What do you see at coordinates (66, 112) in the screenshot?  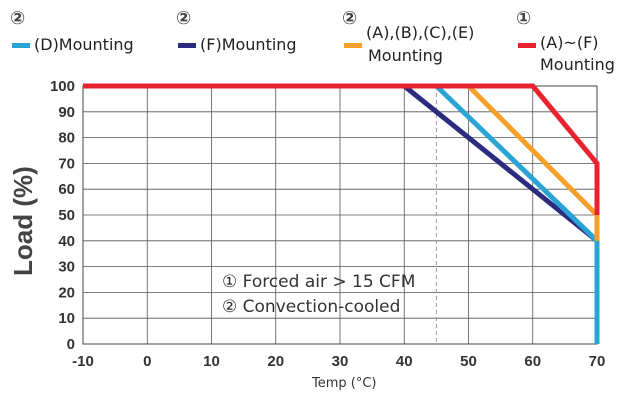 I see `y-tick-label: 90` at bounding box center [66, 112].